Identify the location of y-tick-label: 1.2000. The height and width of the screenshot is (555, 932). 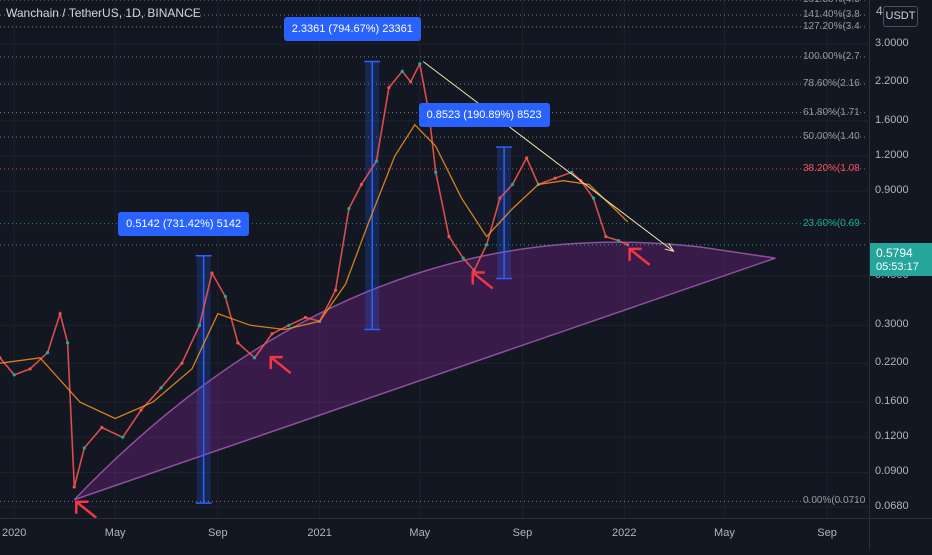
(892, 154).